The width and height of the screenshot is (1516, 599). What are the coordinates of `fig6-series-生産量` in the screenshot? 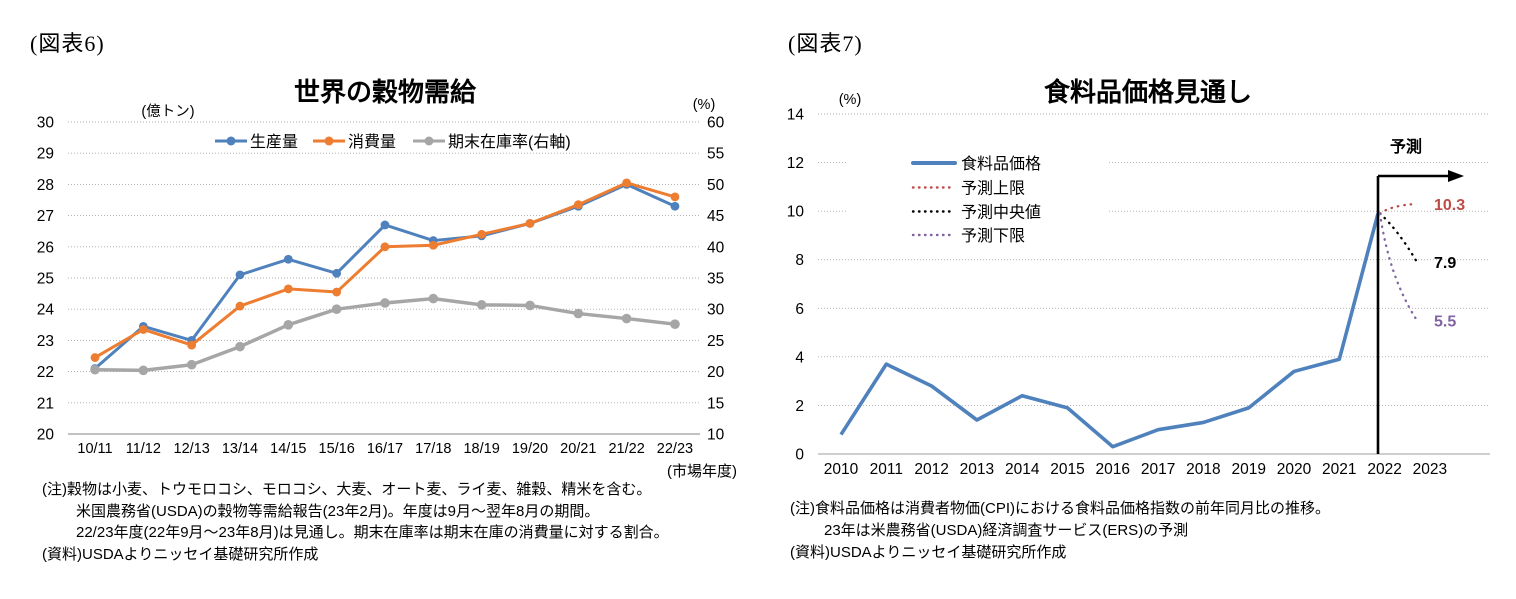 It's located at (385, 276).